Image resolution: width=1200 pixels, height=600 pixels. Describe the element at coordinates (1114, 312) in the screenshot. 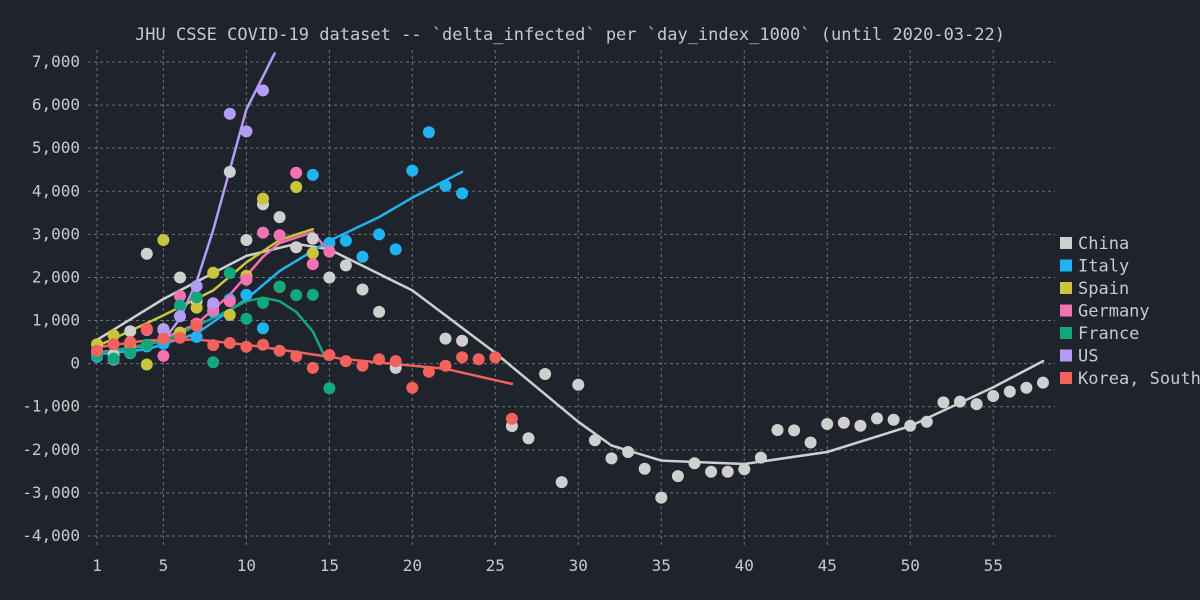

I see `legend-label: Germany` at that location.